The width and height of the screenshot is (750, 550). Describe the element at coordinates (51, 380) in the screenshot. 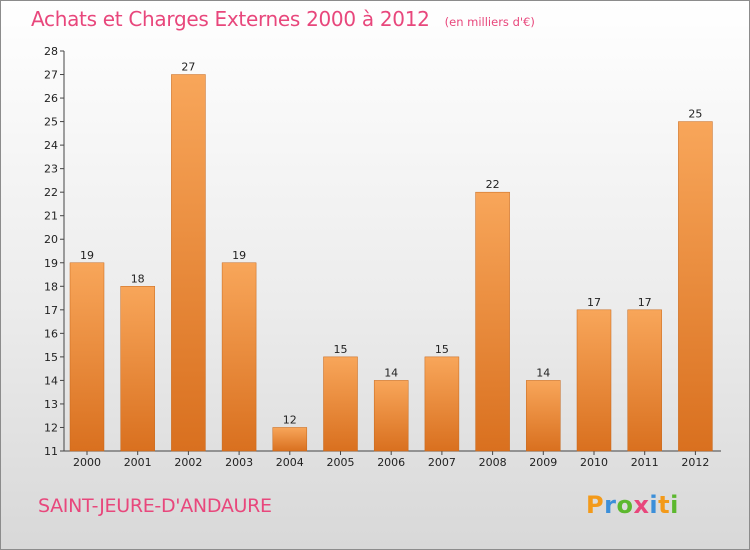

I see `y-tick-label: 14` at that location.